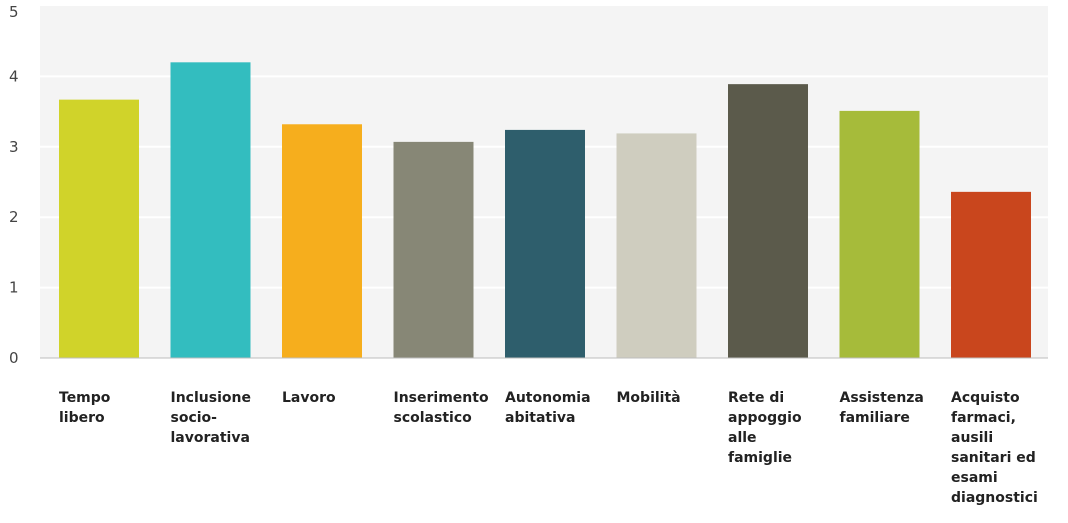 This screenshot has width=1068, height=523. Describe the element at coordinates (648, 398) in the screenshot. I see `x-tick-label: Mobilità` at that location.